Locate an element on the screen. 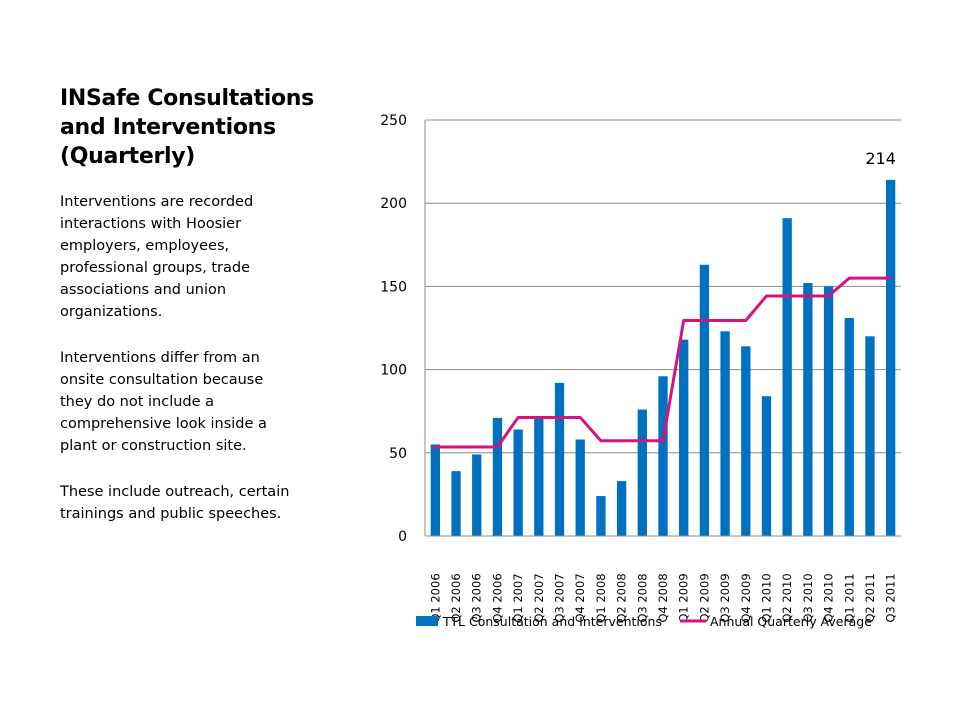 The height and width of the screenshot is (724, 960). x-tick-label: Q3 2009 is located at coordinates (725, 597).